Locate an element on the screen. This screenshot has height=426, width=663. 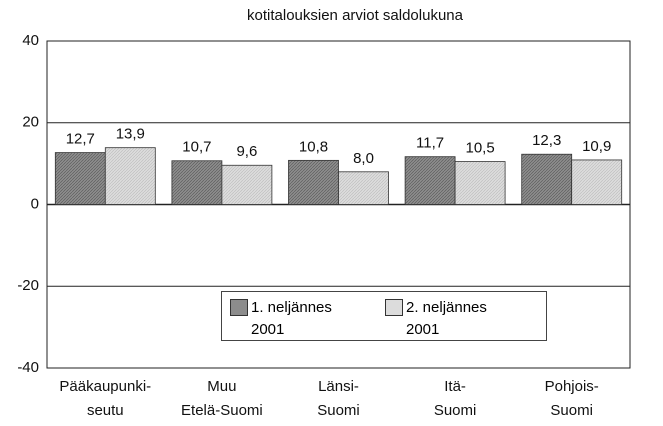
value-label: 10,9 is located at coordinates (596, 146).